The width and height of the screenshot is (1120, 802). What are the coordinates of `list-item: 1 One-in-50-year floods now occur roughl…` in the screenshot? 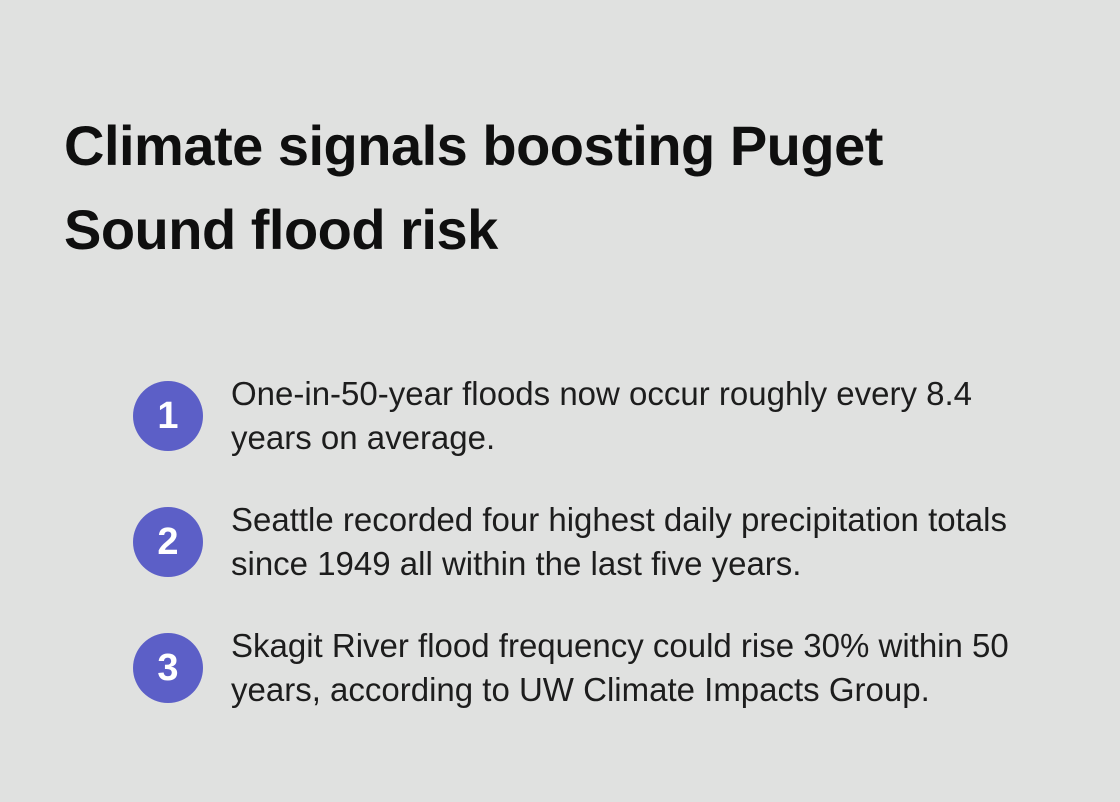 It's located at (606, 416).